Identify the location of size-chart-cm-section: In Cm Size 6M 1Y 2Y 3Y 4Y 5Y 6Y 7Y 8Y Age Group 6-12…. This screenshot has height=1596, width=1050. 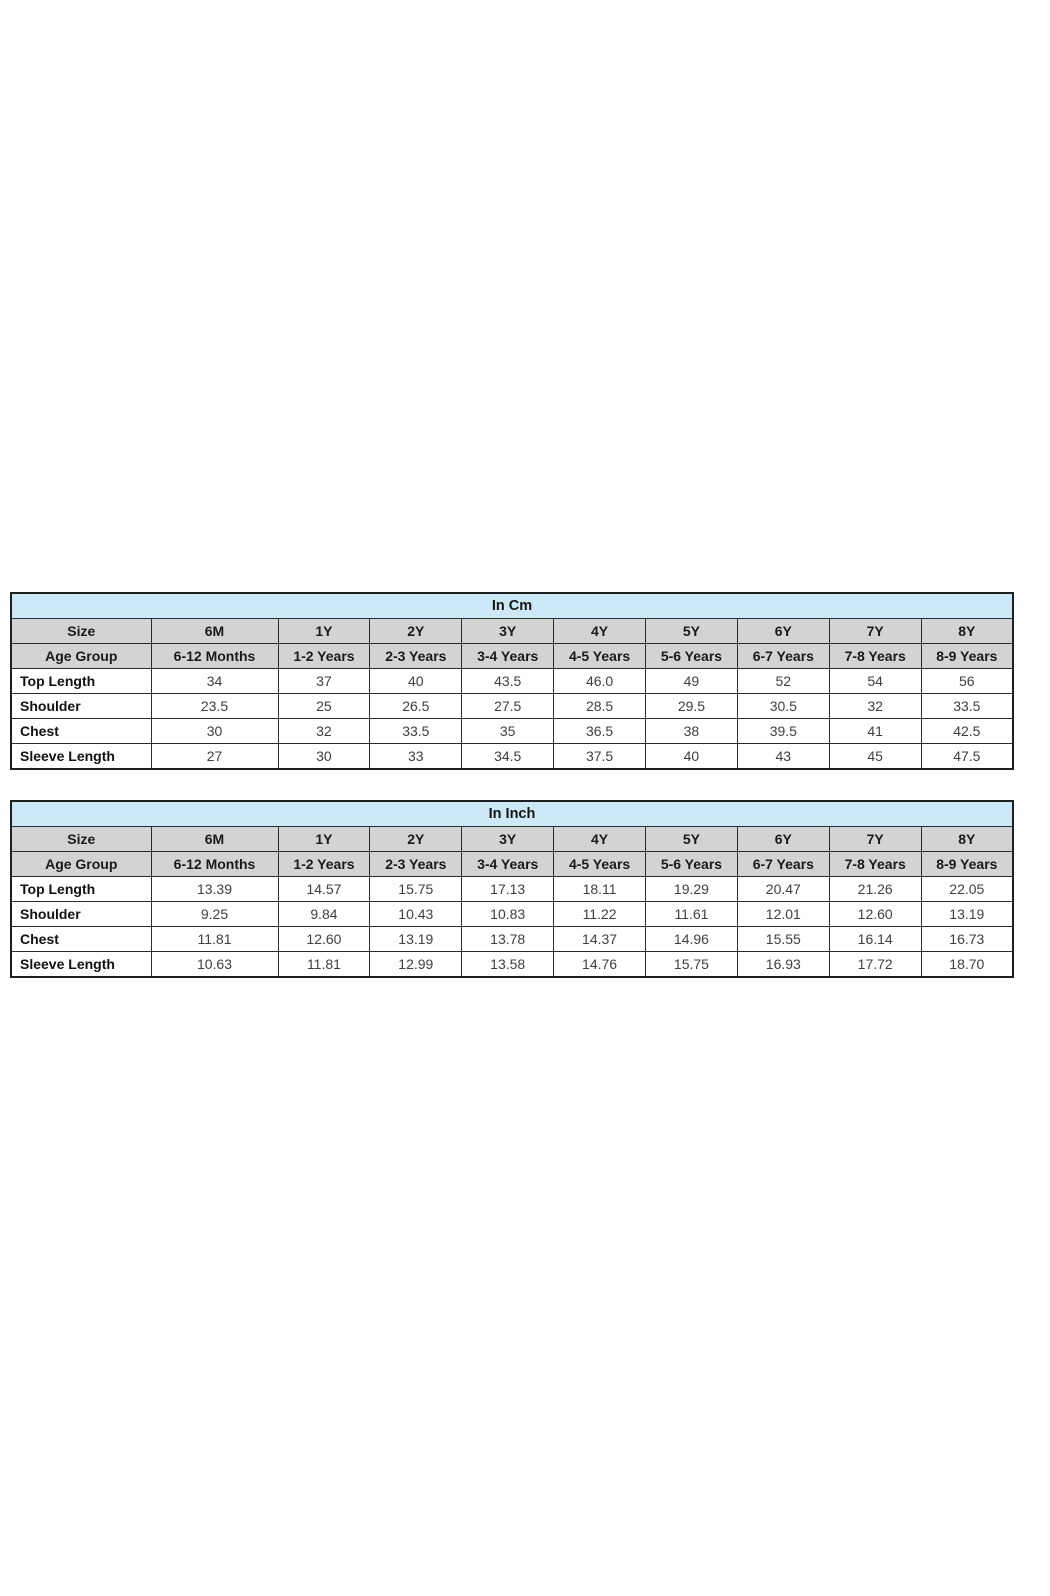
(512, 681).